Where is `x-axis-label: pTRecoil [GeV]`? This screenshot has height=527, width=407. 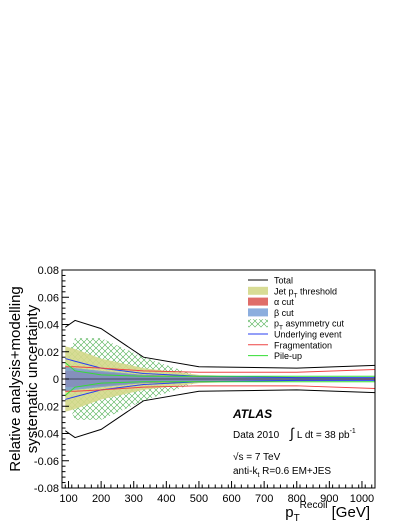
x-axis-label: pTRecoil [GeV] is located at coordinates (327, 512).